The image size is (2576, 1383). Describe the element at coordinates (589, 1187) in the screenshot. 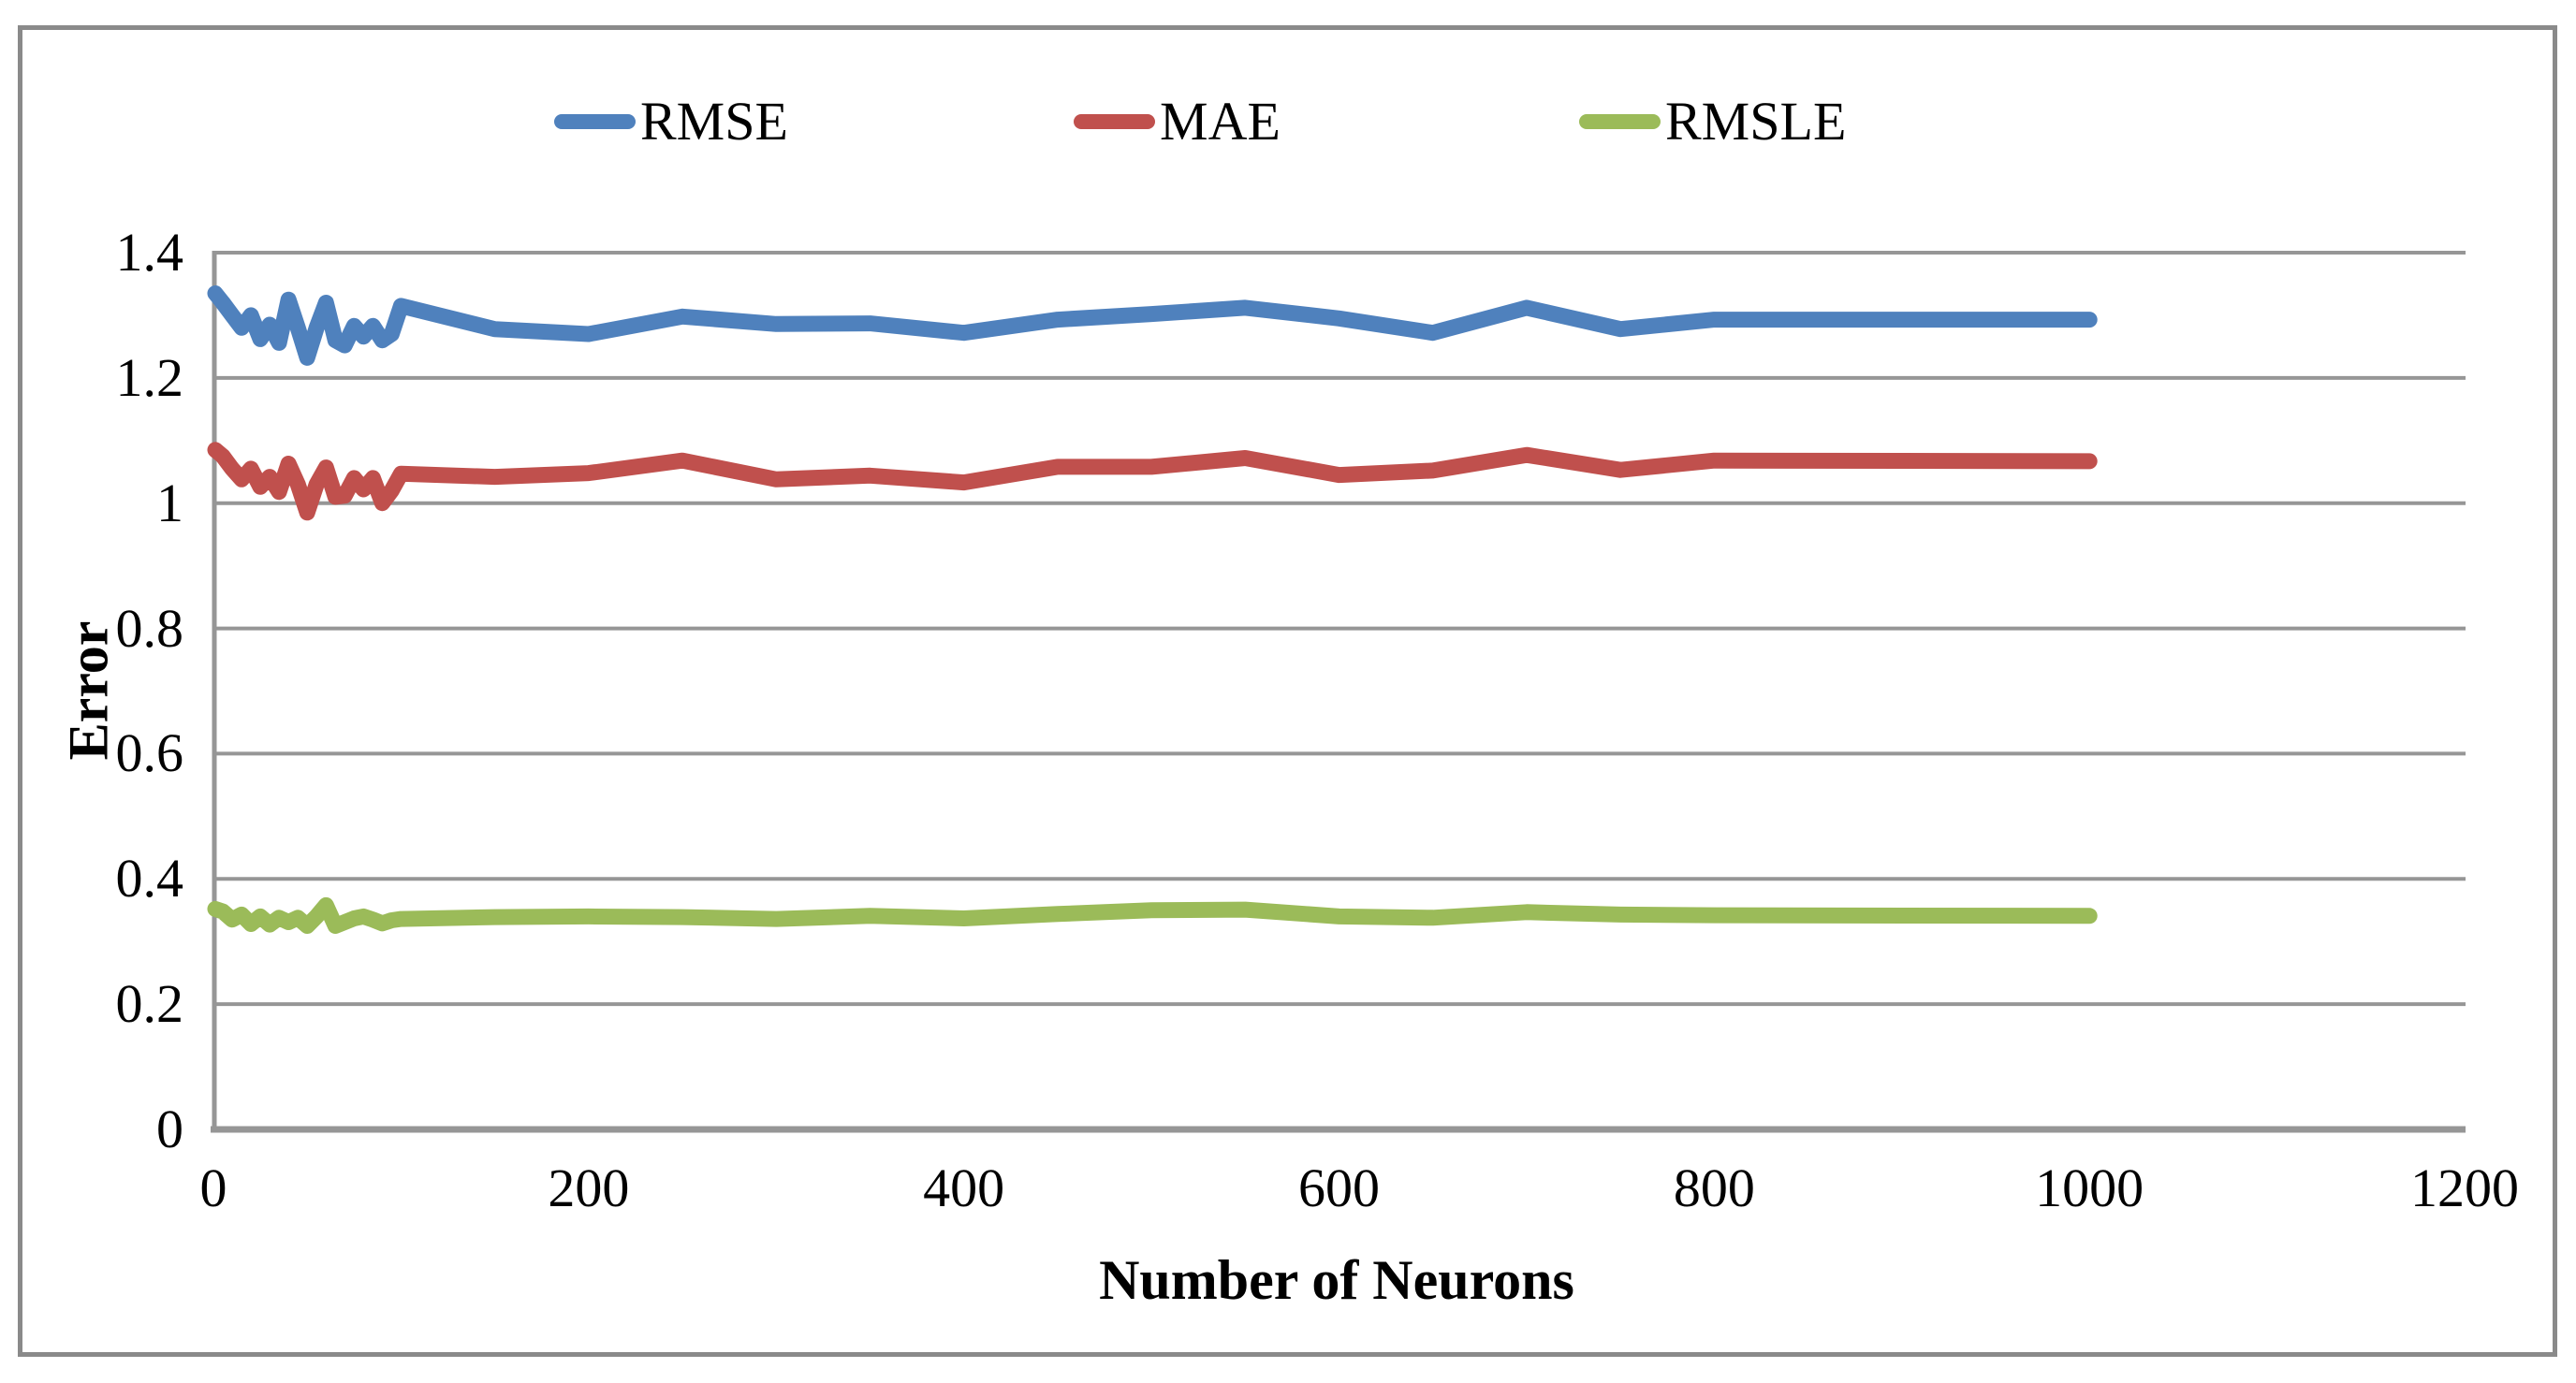

I see `x-tick-label-200: 200` at that location.